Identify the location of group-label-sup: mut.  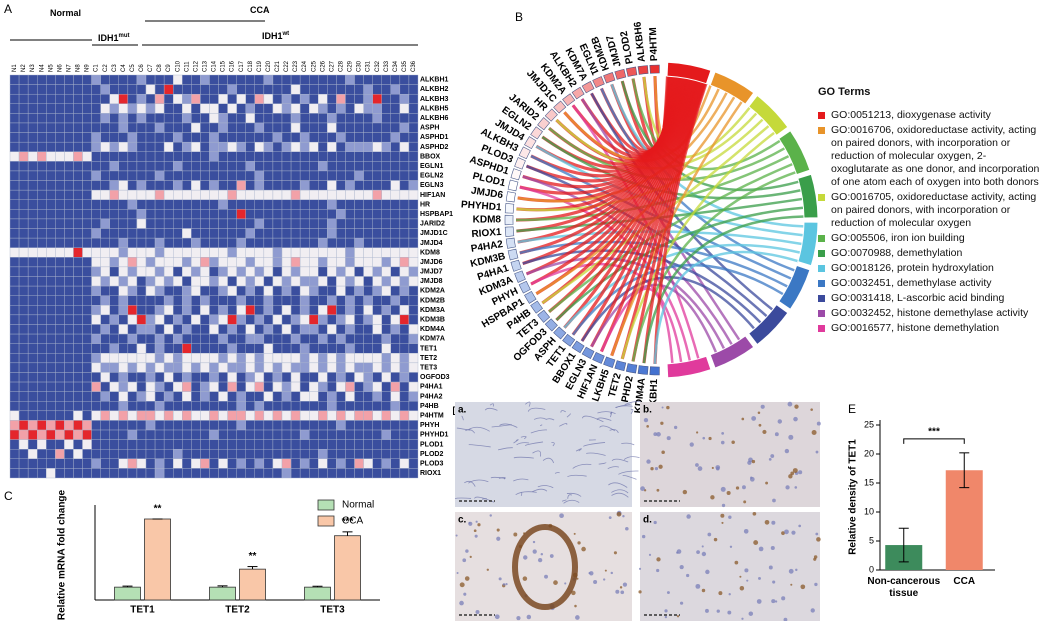
(124, 36).